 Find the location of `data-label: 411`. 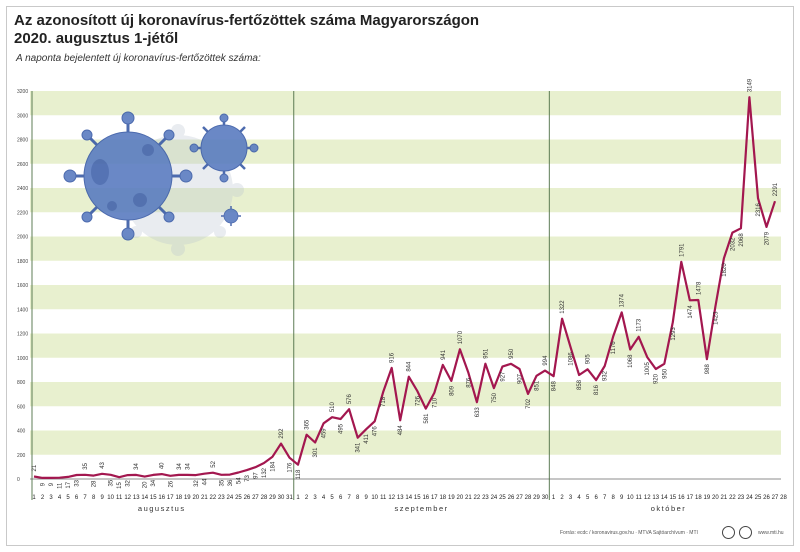

data-label: 411 is located at coordinates (367, 439).